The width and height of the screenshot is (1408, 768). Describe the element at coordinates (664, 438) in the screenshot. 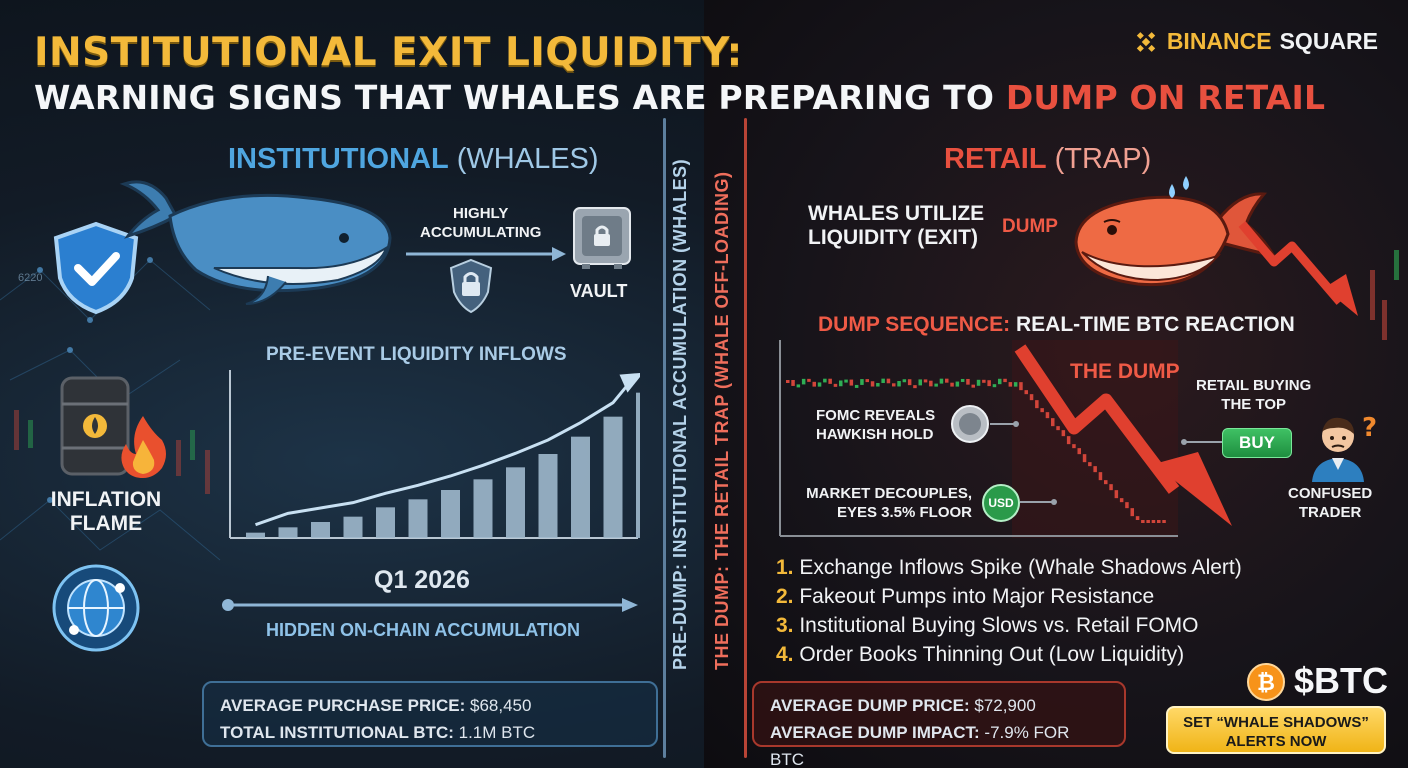

I see `center-divider-left` at that location.